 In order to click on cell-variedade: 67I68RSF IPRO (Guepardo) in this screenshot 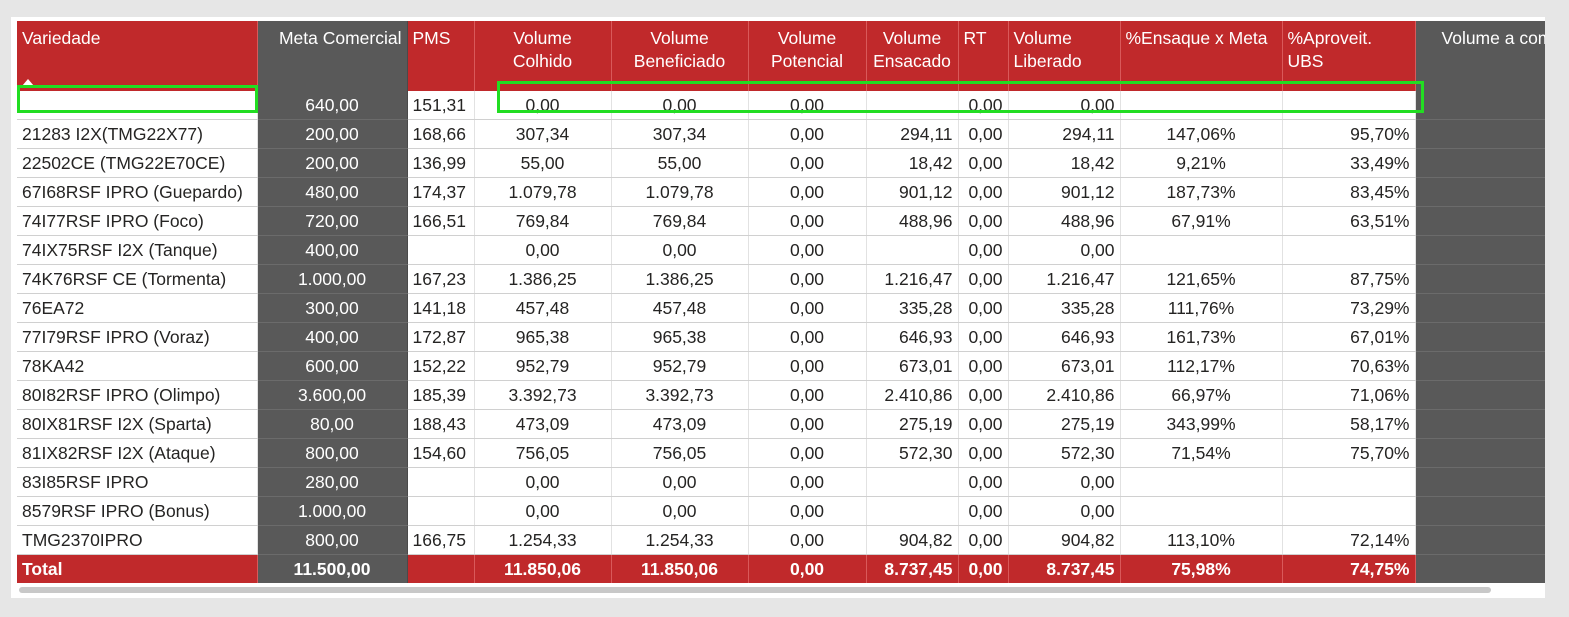, I will do `click(137, 192)`.